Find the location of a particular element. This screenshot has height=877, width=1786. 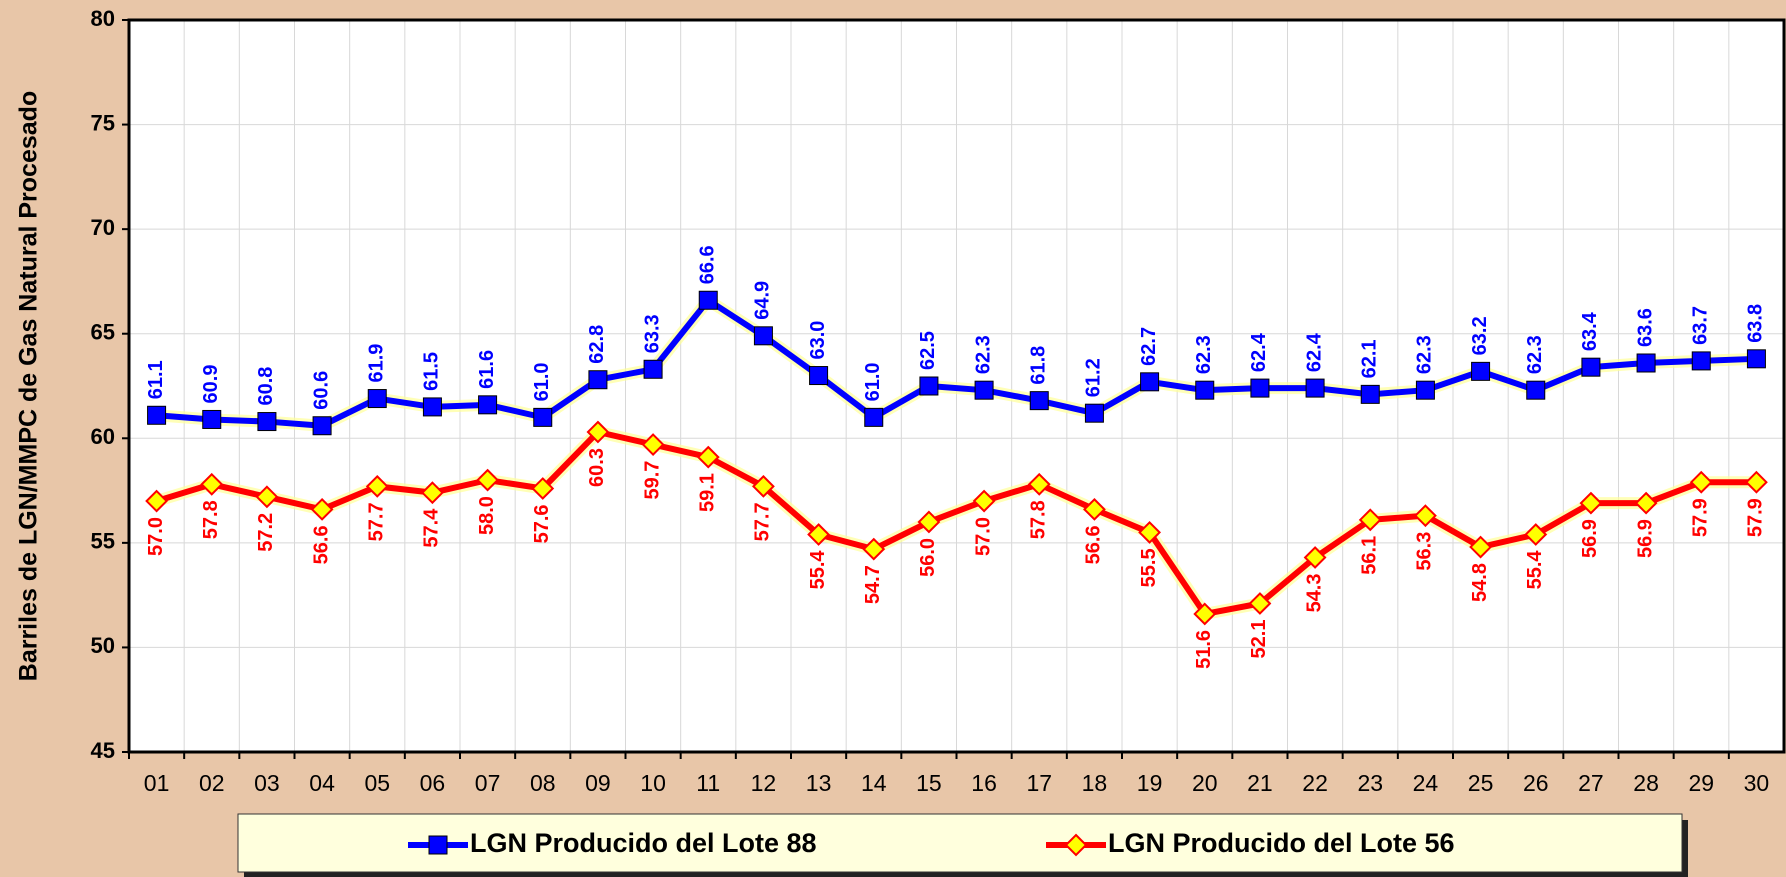

x-tick-label: 24 is located at coordinates (1426, 783).